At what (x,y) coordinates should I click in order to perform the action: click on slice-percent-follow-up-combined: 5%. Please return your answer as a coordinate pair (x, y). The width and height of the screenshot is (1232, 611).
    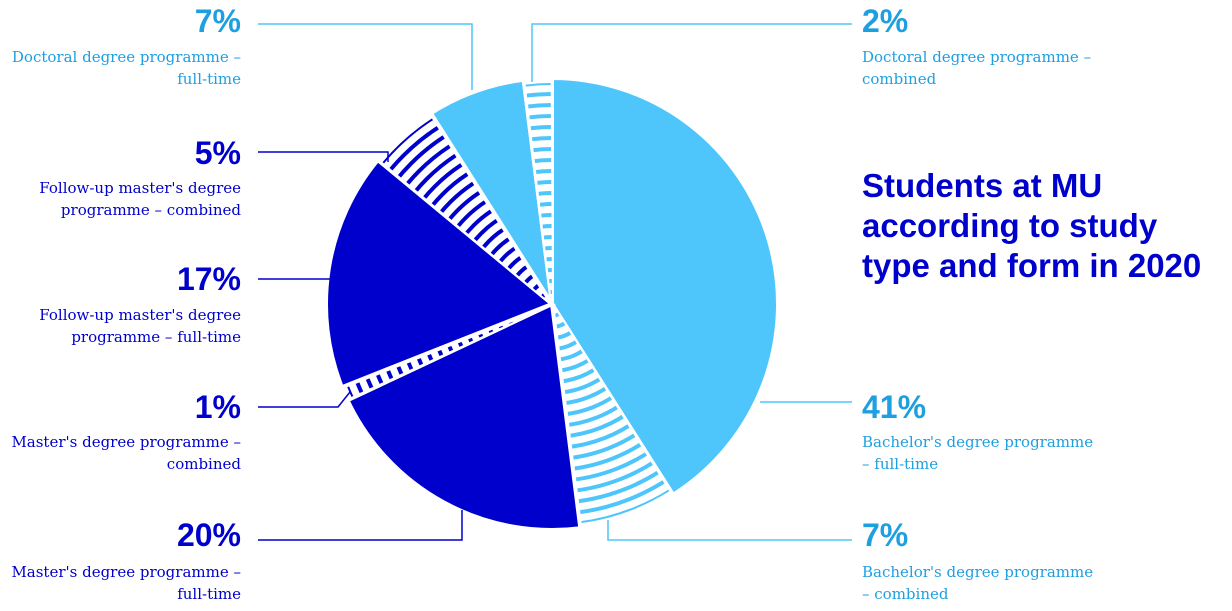
    Looking at the image, I should click on (217, 153).